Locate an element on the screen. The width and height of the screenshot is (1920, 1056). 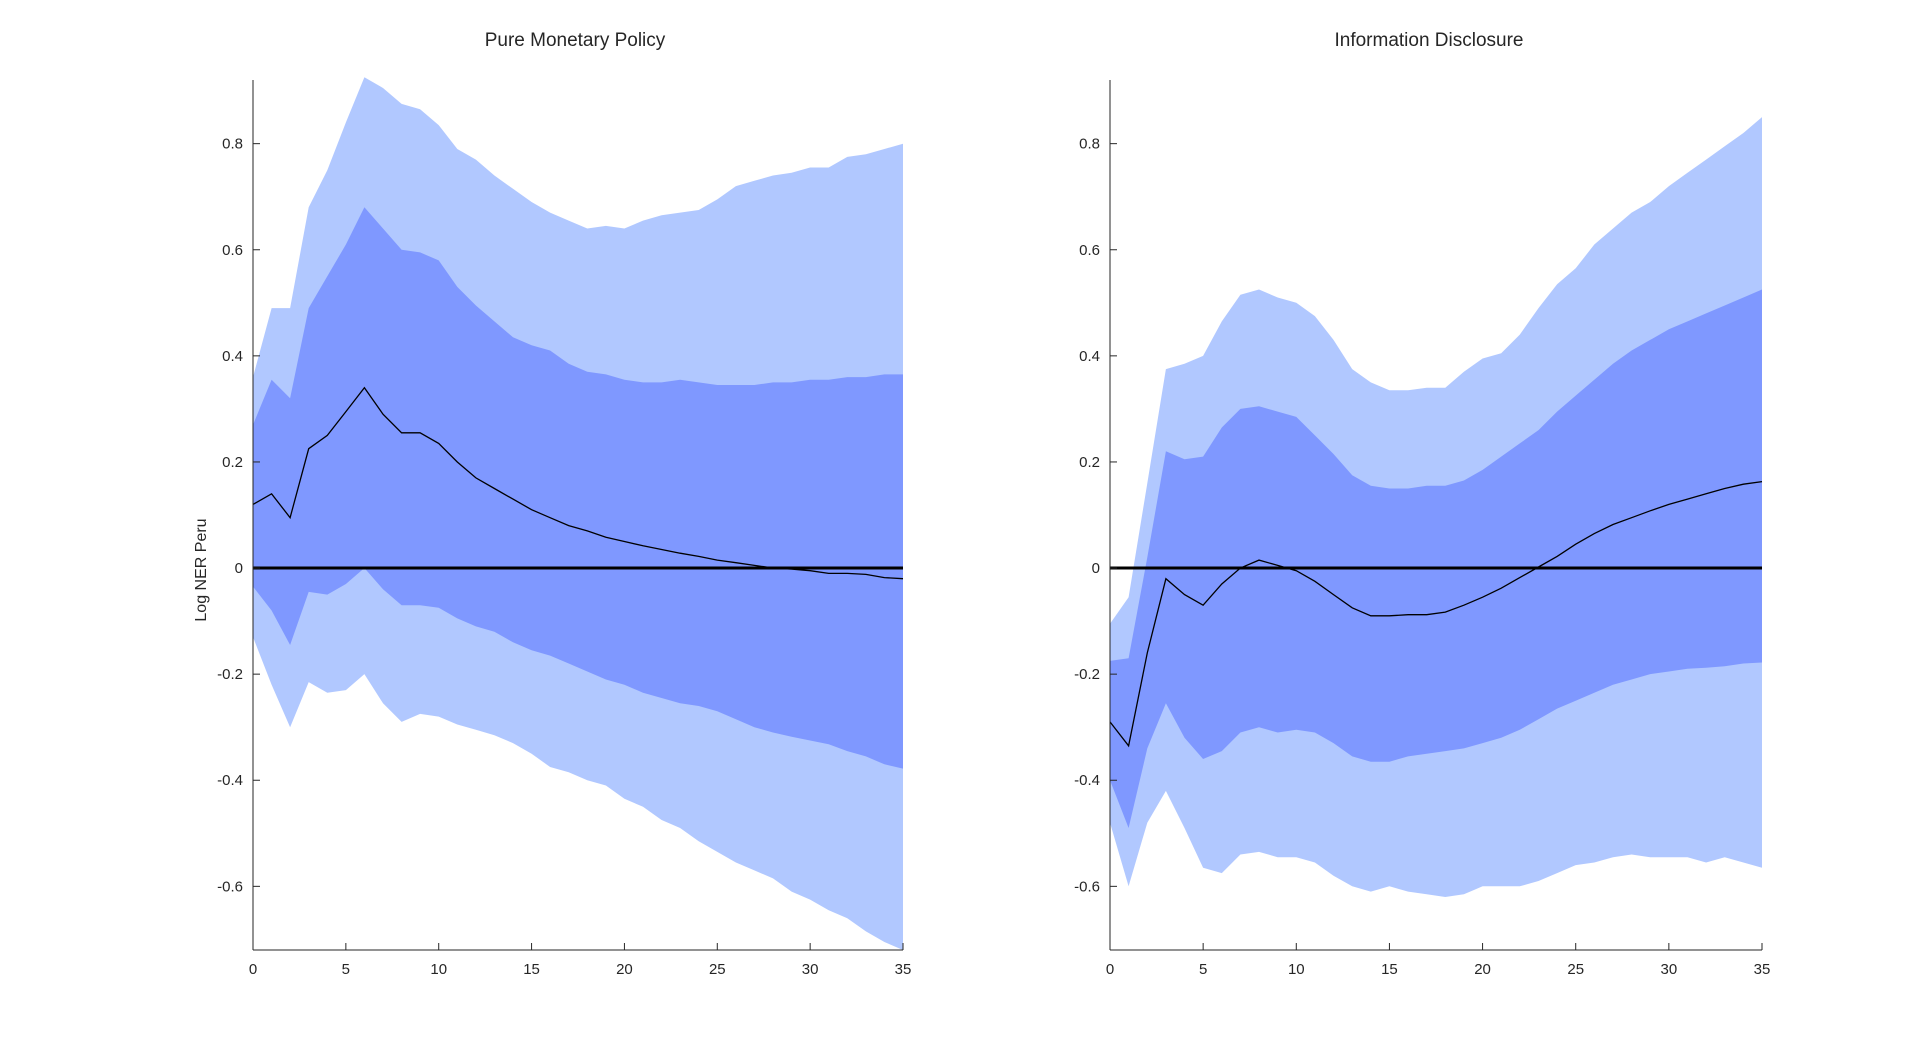
panel-title: Pure Monetary Policy is located at coordinates (575, 40).